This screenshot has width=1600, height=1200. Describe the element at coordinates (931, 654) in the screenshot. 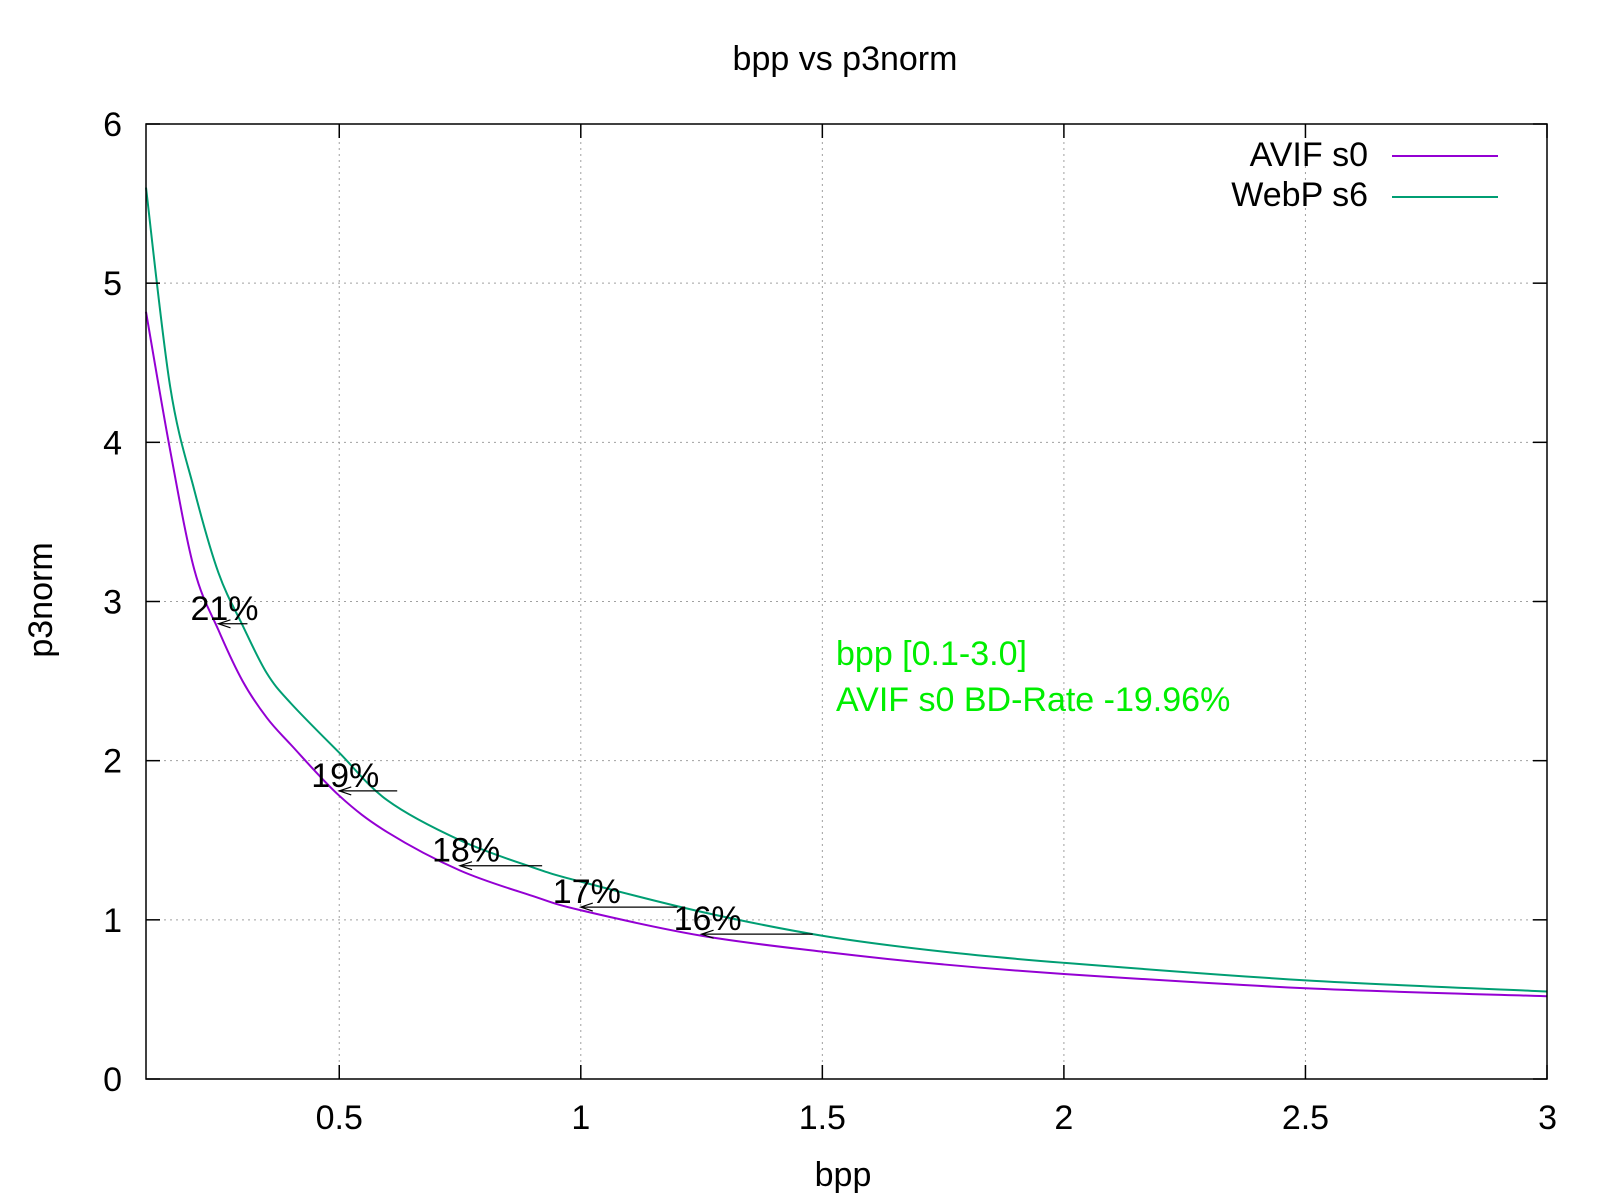

I see `annotation-range: bpp [0.1-3.0]` at that location.